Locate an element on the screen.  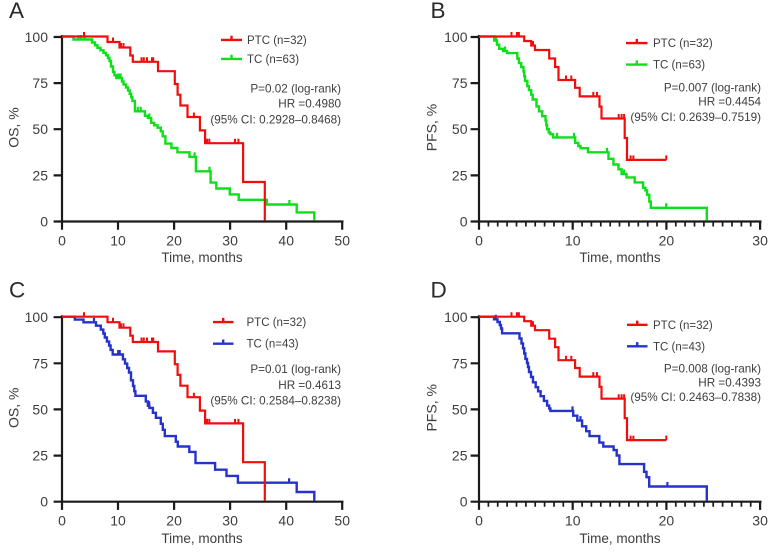
svg-text: HR =0.4454 is located at coordinates (729, 102).